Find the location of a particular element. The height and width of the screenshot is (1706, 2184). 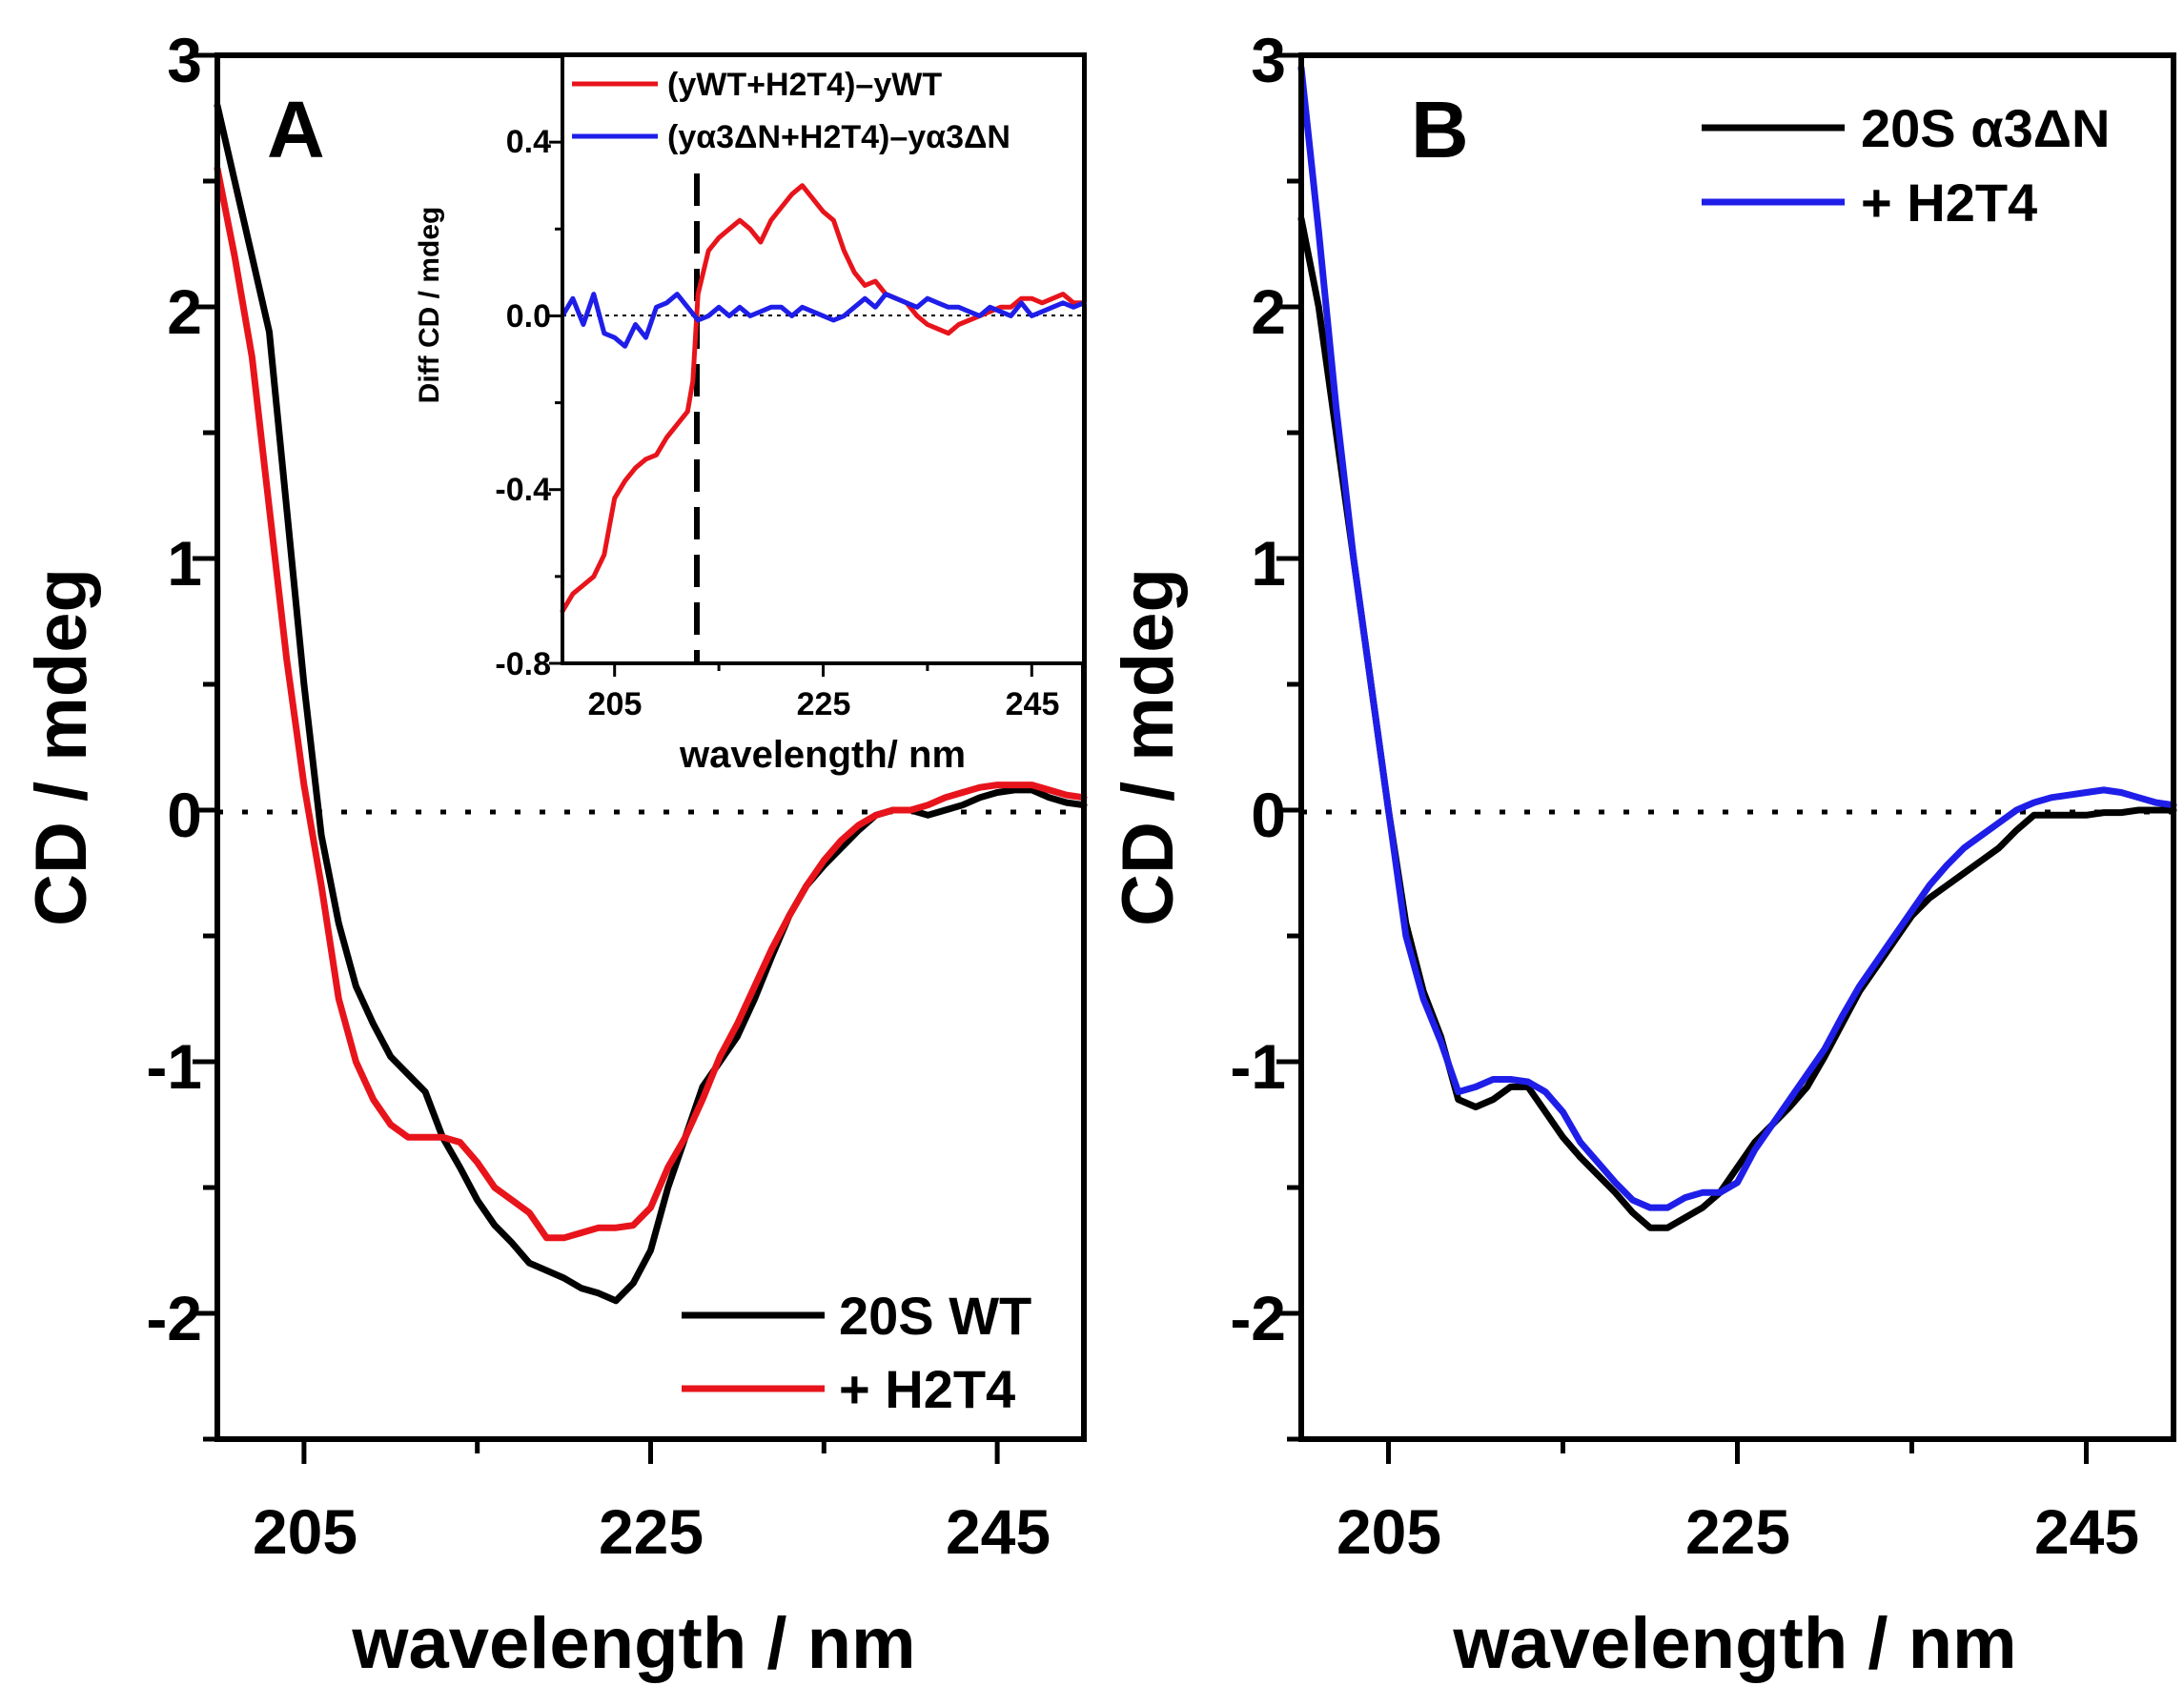

panel-a-legend-label-wt: 20S WT is located at coordinates (935, 1316).